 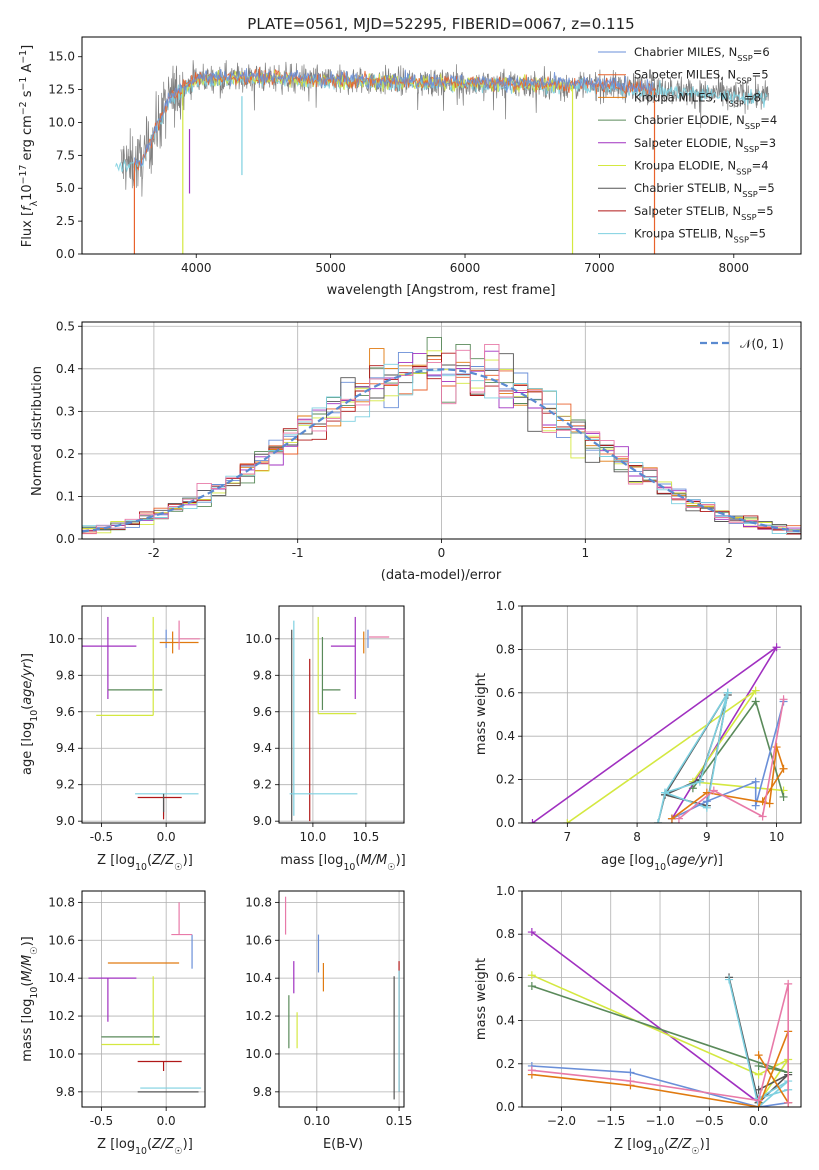 I want to click on x-tick-label: 10.0, so click(x=313, y=837).